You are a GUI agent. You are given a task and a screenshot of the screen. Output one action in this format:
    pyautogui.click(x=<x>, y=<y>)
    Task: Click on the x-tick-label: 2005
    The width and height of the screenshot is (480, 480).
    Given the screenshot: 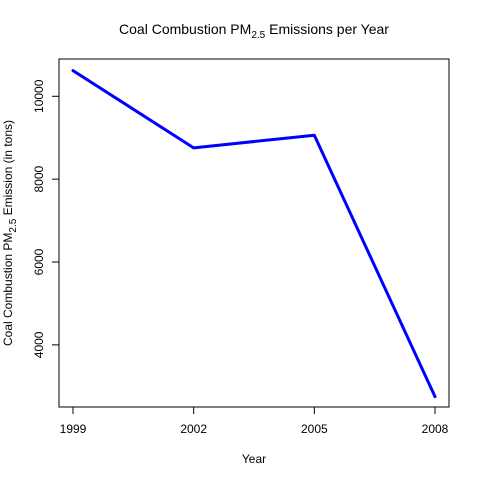 What is the action you would take?
    pyautogui.click(x=314, y=429)
    